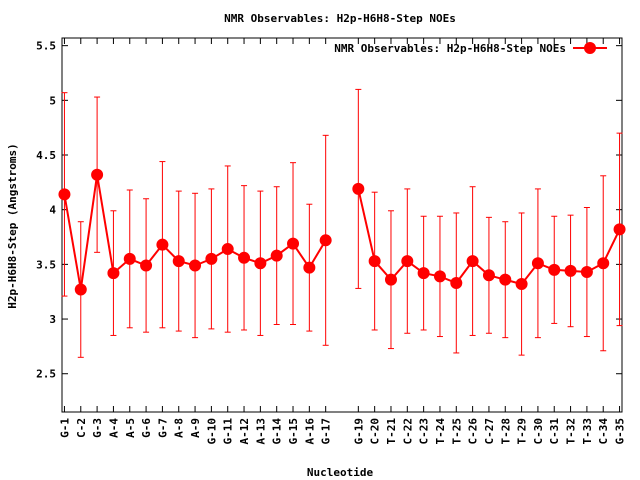 This screenshot has height=480, width=640. What do you see at coordinates (326, 431) in the screenshot?
I see `x-tick-label: G-17` at bounding box center [326, 431].